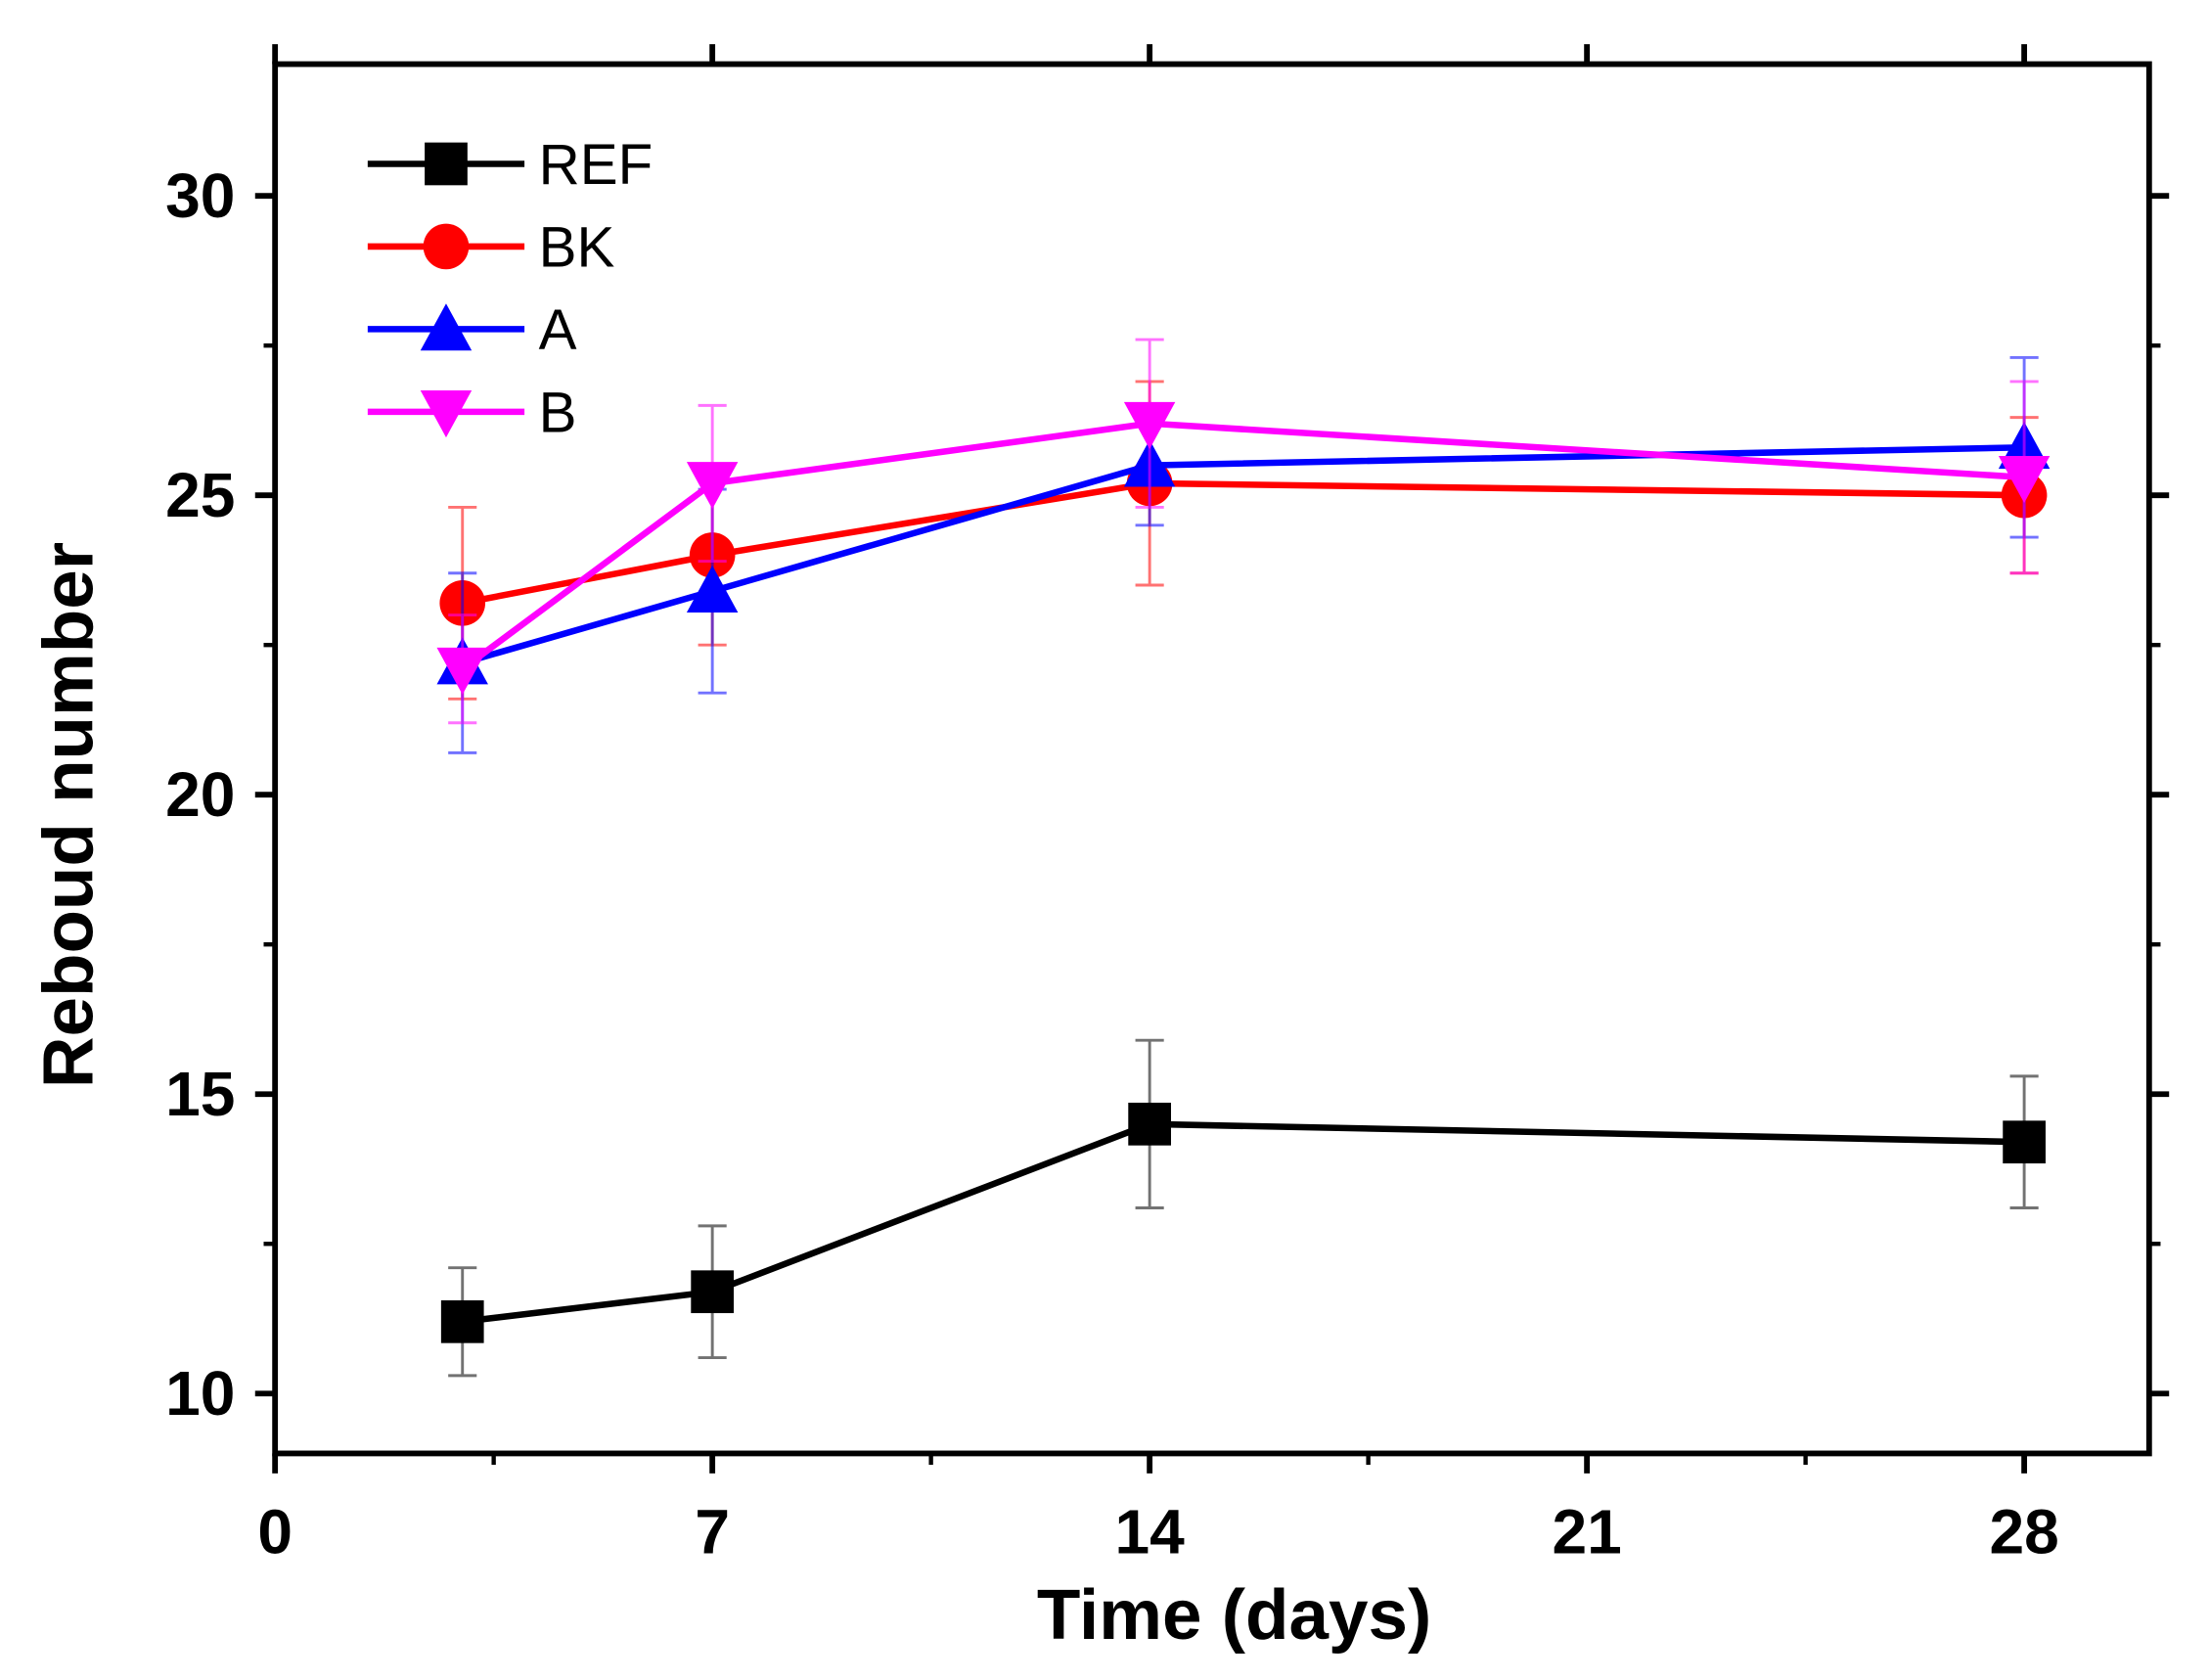  I want to click on y-tick-label: 25, so click(200, 495).